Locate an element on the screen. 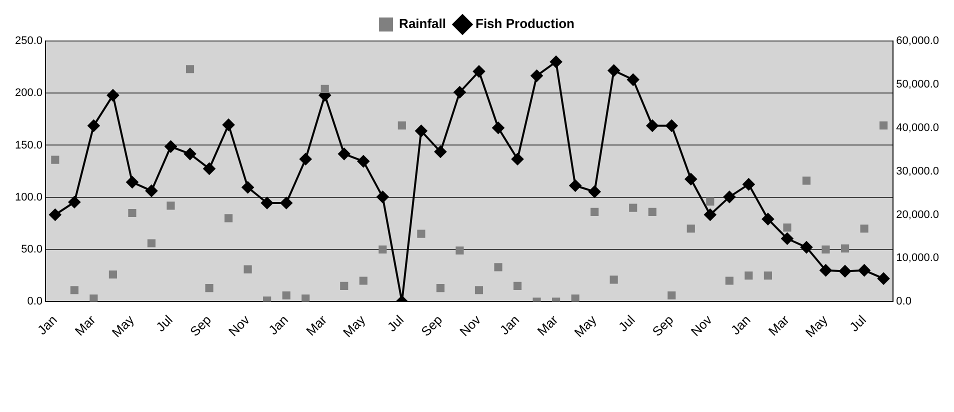 This screenshot has width=954, height=412. y2-tick-label: 30,000.0 is located at coordinates (918, 171).